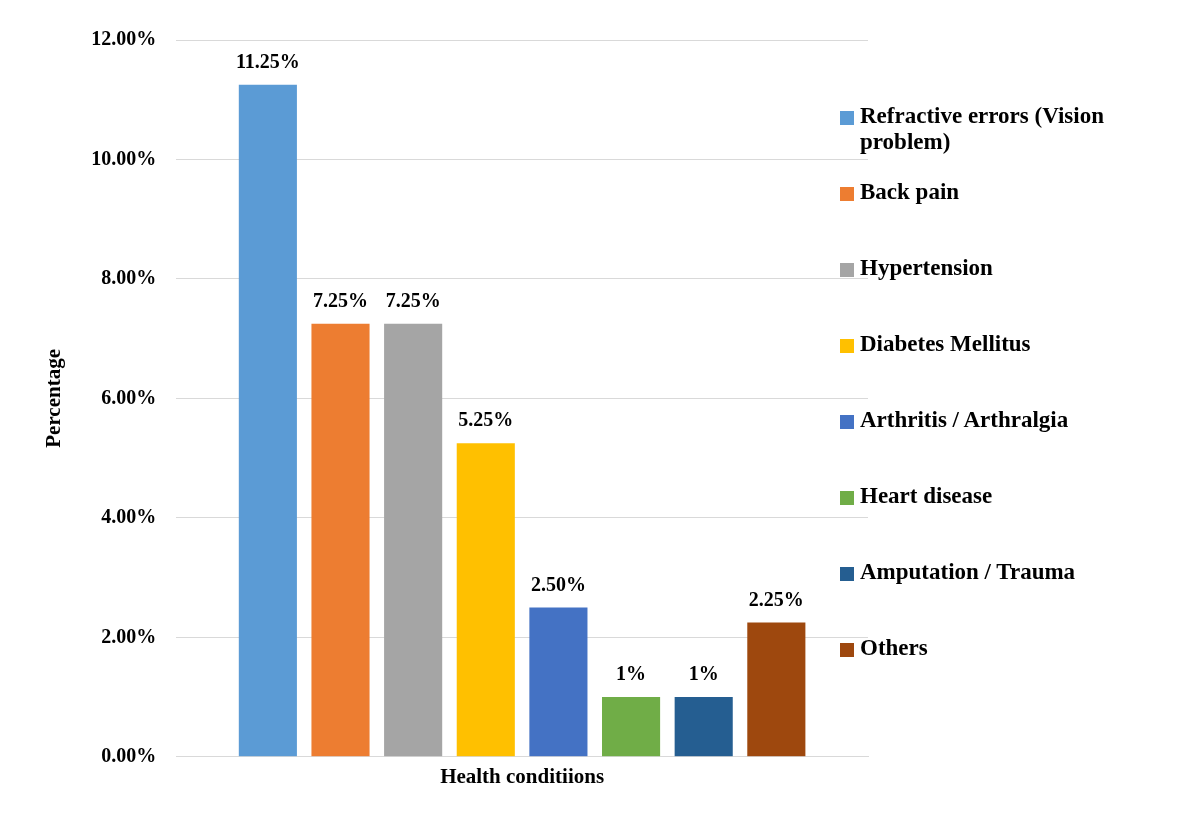  I want to click on legend-label: Back pain, so click(910, 192).